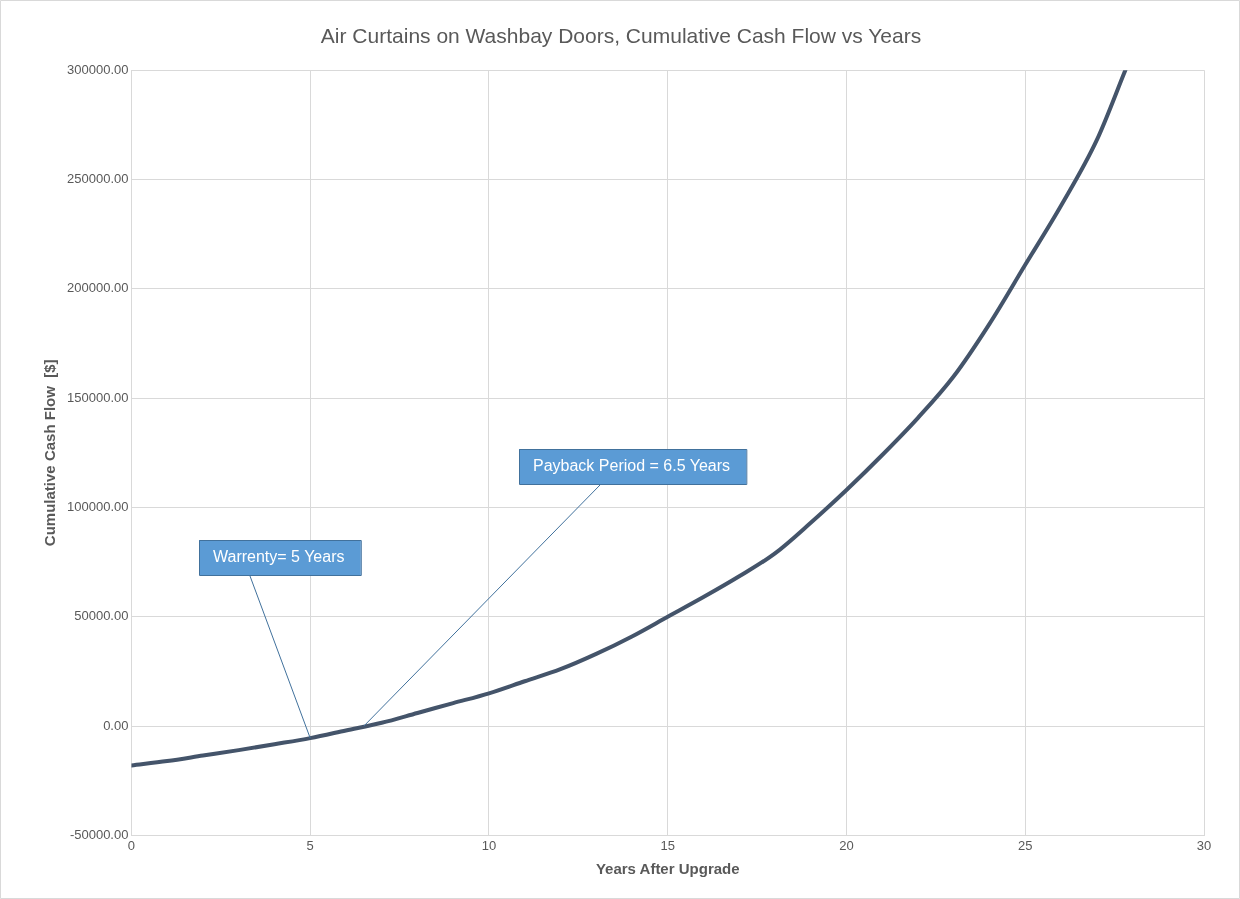 This screenshot has width=1240, height=899. I want to click on x-tick-label: 5, so click(310, 845).